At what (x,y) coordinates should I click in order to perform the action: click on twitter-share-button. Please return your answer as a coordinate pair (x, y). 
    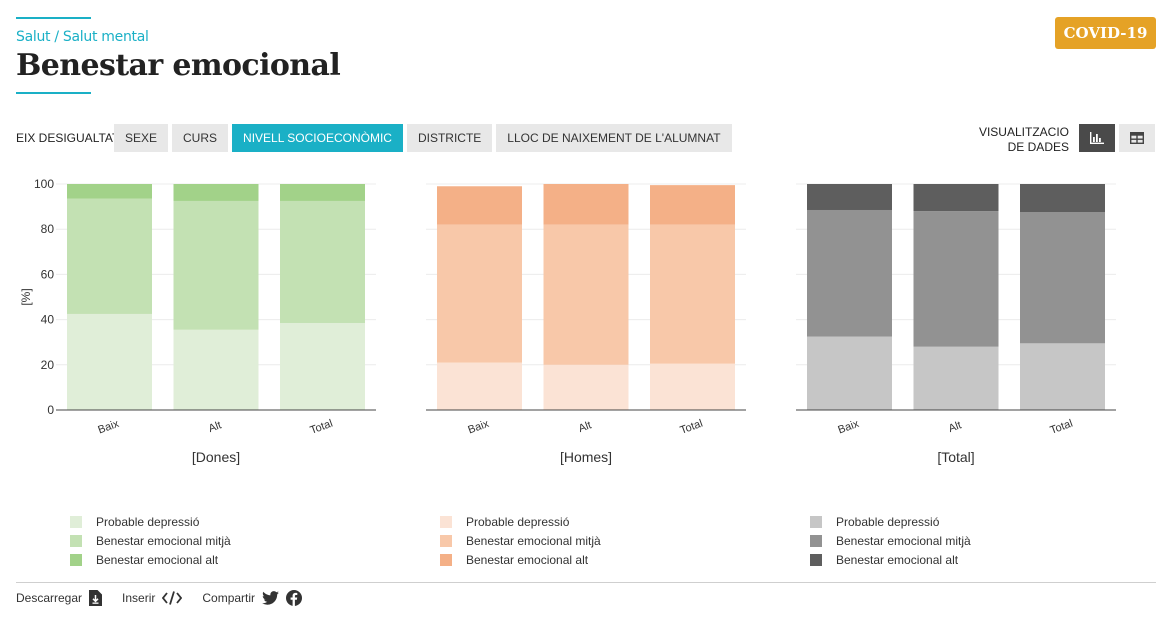
    Looking at the image, I should click on (270, 598).